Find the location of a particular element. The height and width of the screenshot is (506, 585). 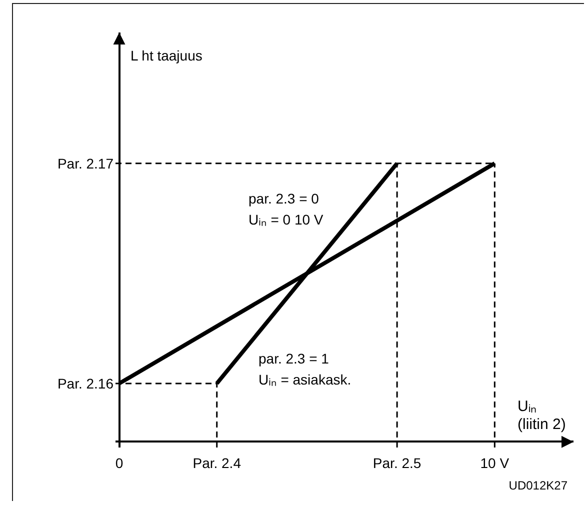

x-tick-label: 0 is located at coordinates (119, 462).